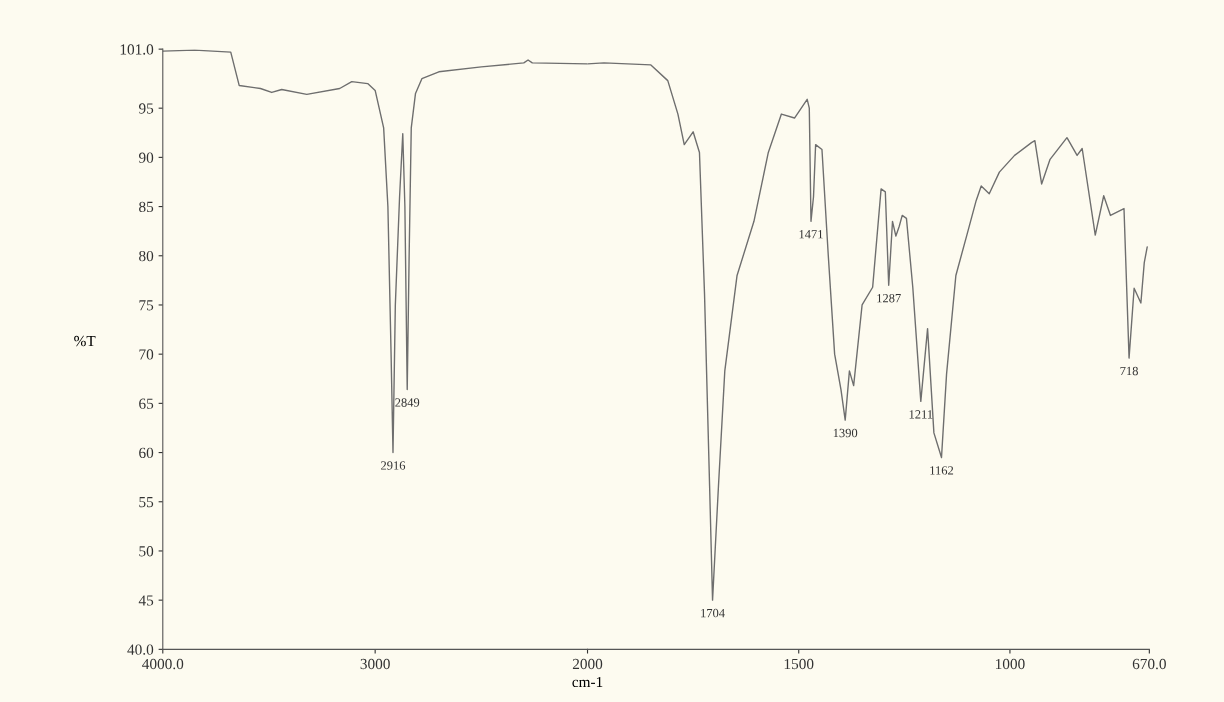  I want to click on y-tick-label: 40.0, so click(140, 649).